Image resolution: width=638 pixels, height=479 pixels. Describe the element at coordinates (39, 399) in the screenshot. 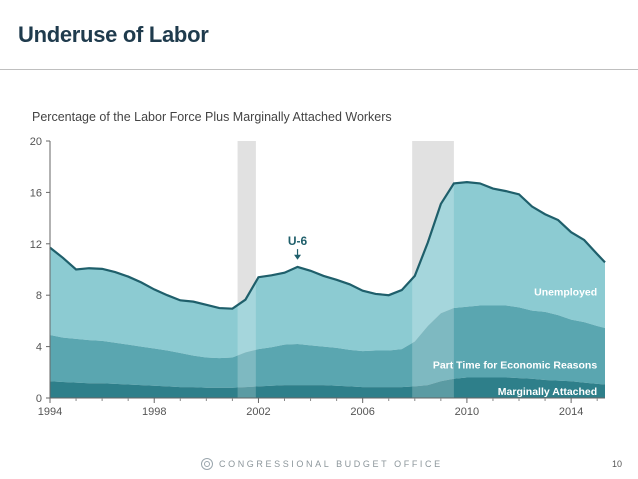

I see `y-tick-label: 0` at that location.